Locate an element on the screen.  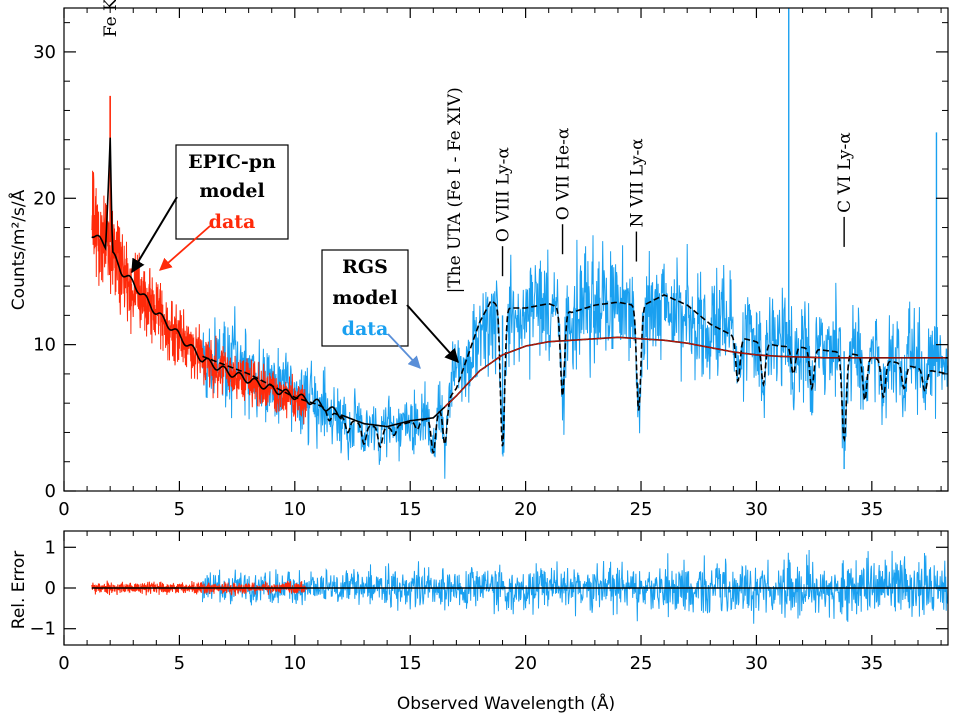
main-x-tick-label: 20 is located at coordinates (525, 509).